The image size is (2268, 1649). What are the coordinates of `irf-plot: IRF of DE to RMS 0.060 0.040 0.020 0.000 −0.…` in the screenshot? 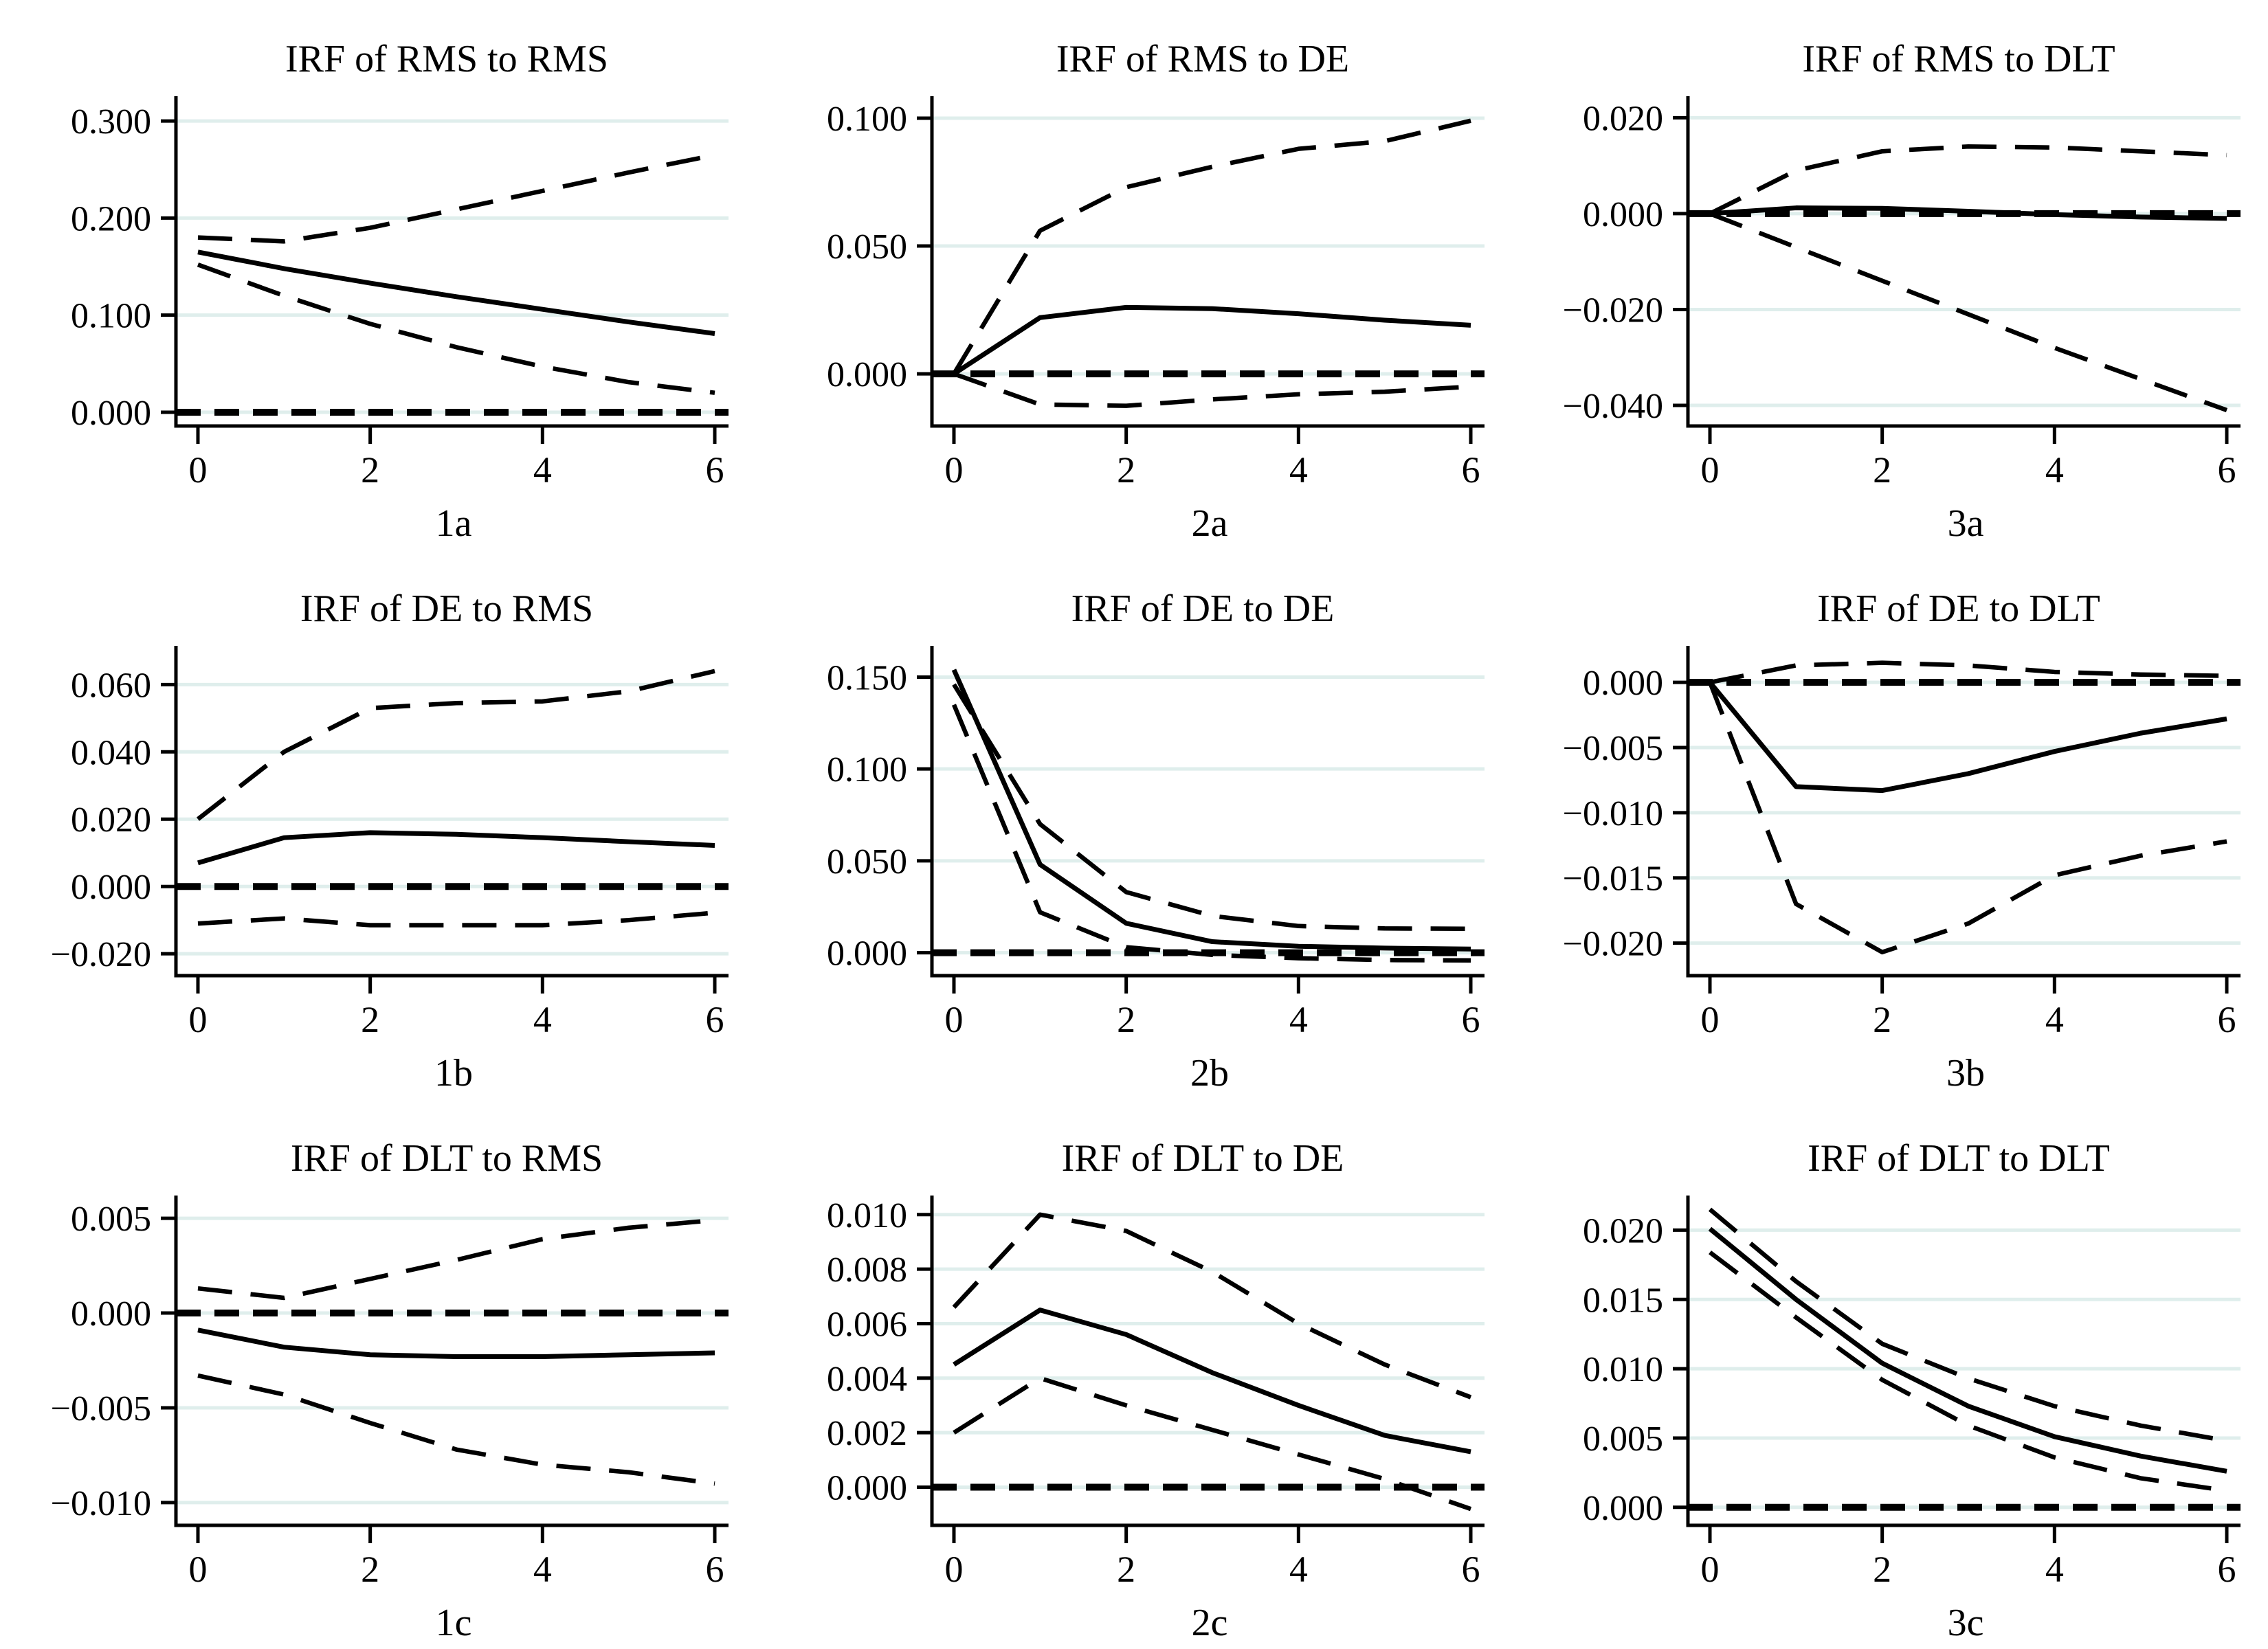 It's located at (390, 841).